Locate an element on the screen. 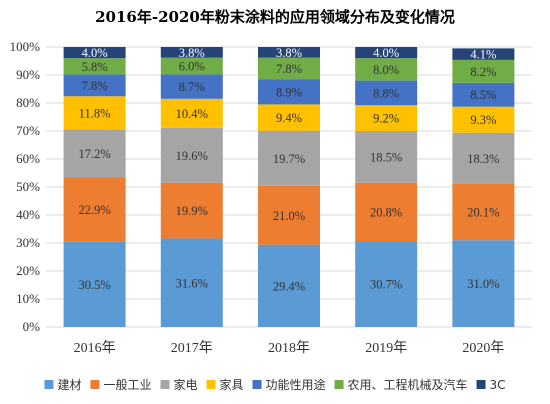  y-tick-label: 10% is located at coordinates (28, 298).